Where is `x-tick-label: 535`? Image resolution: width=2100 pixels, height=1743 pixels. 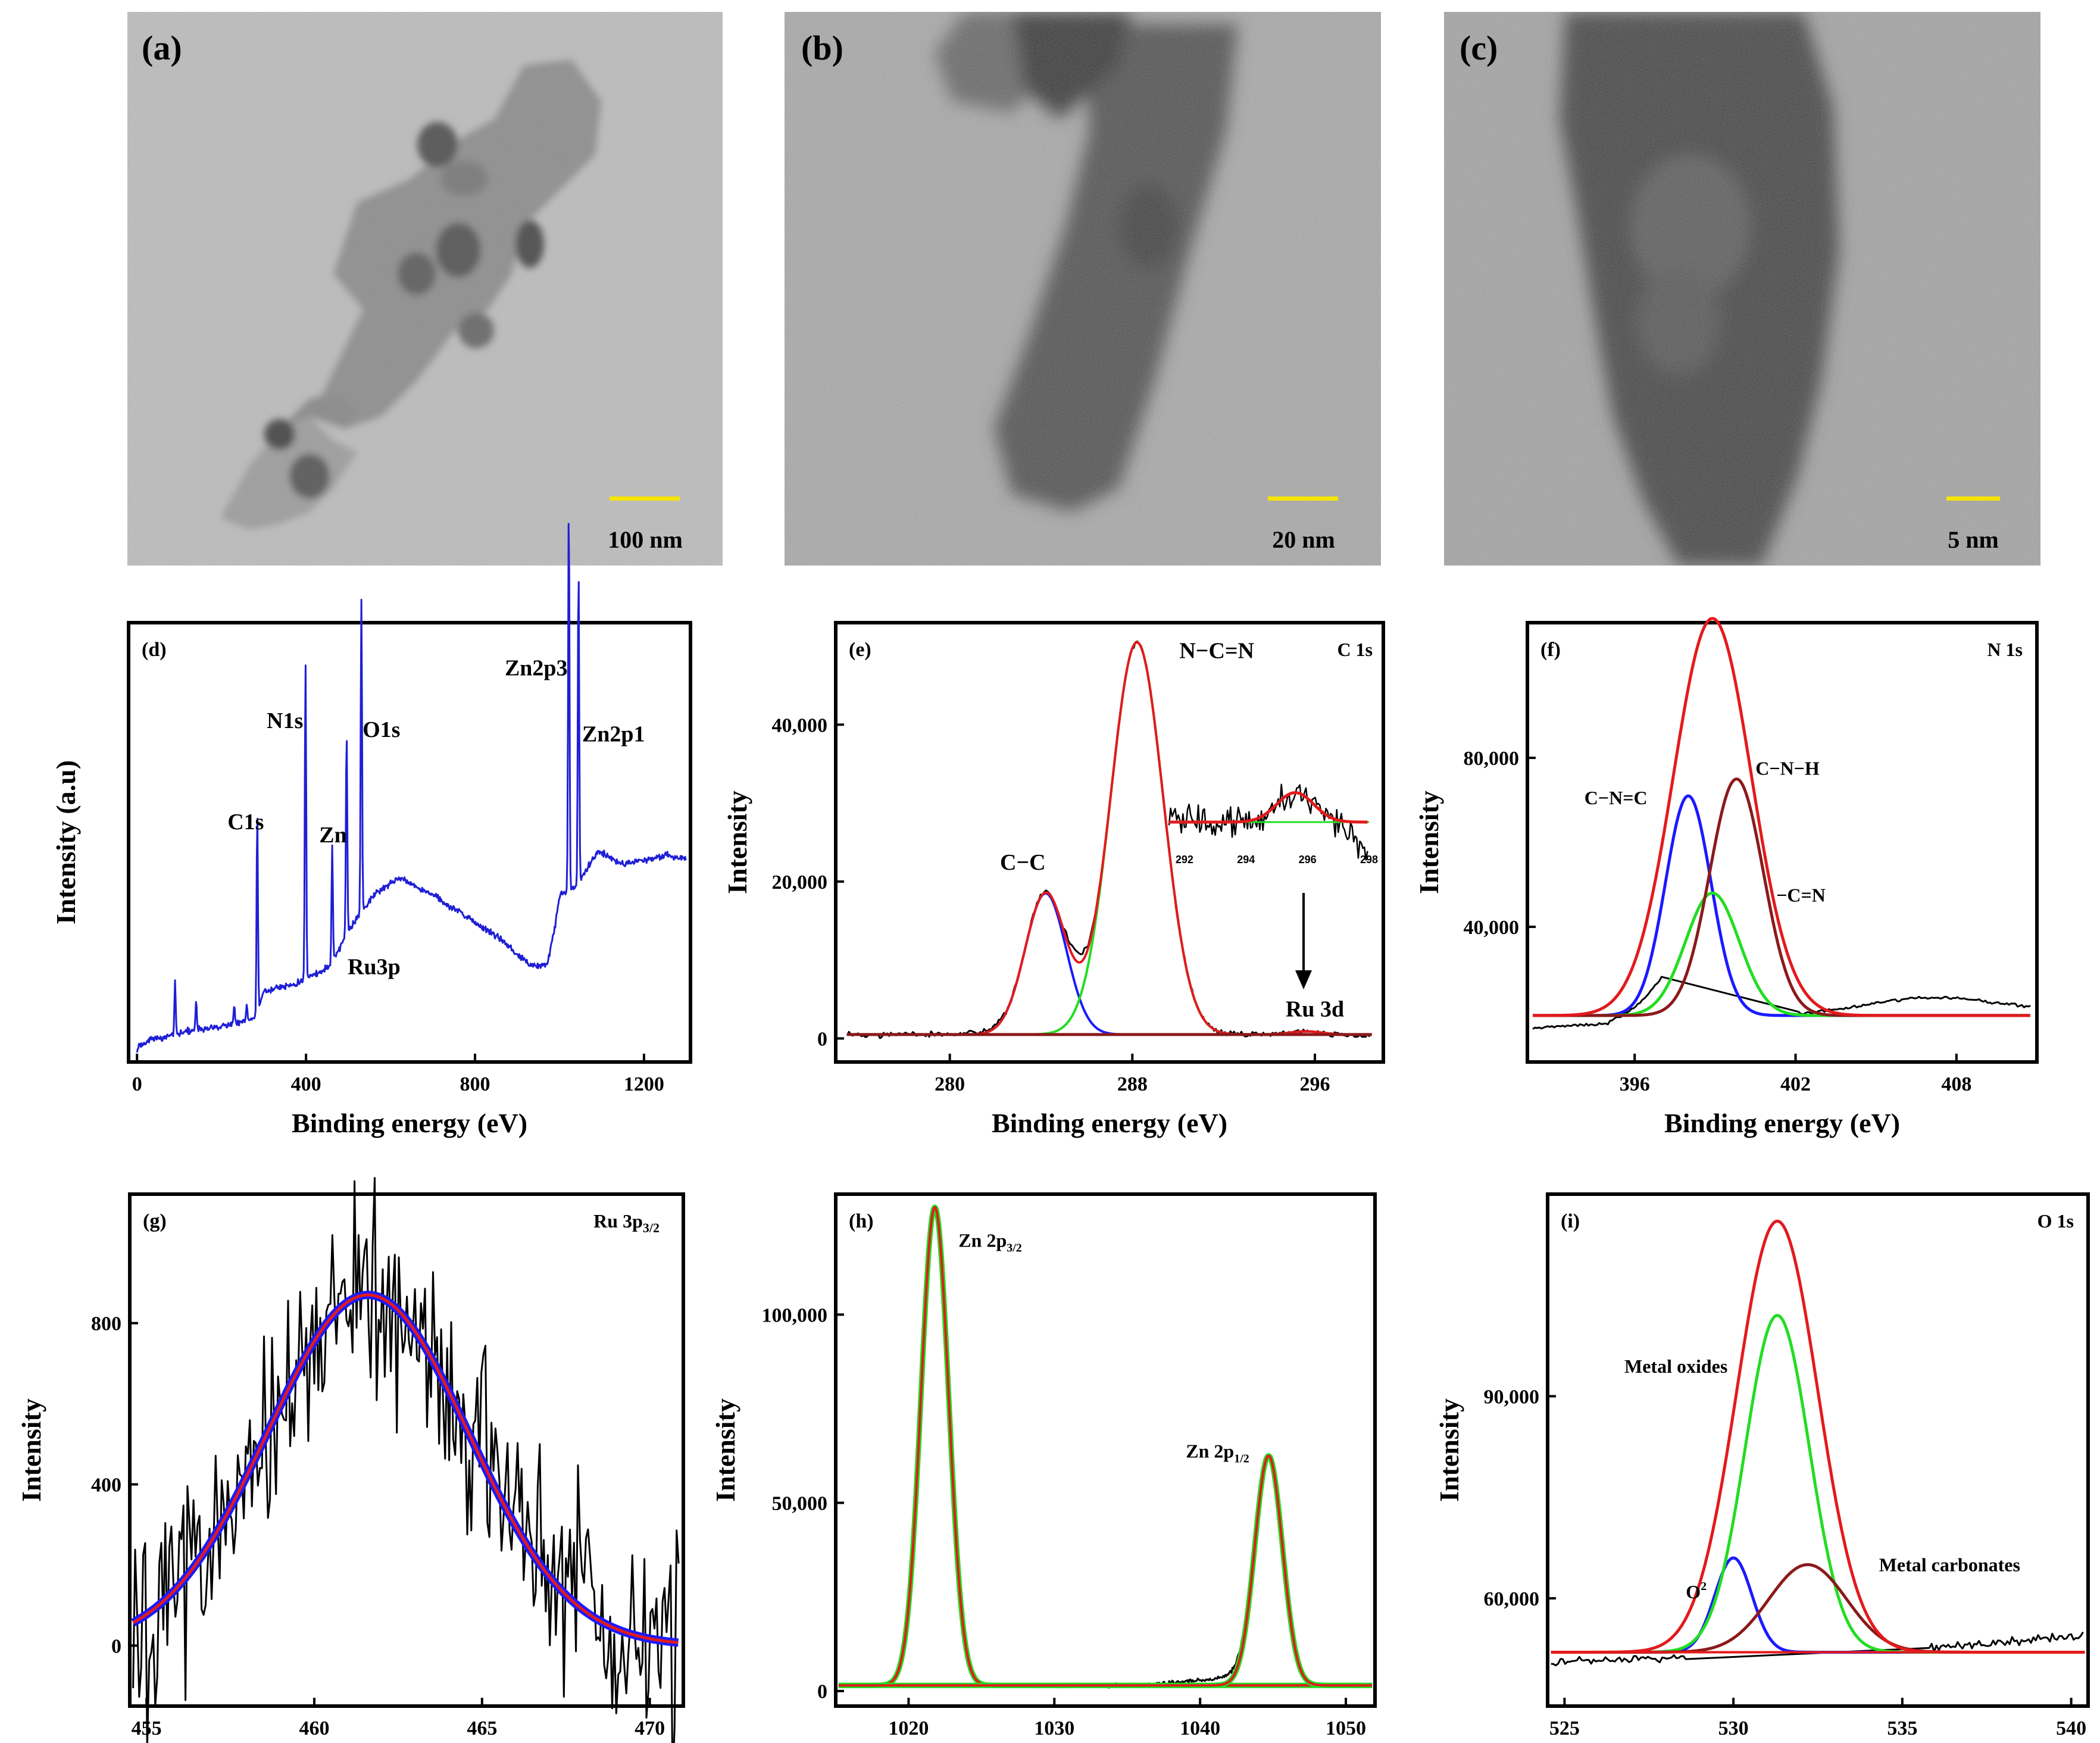 x-tick-label: 535 is located at coordinates (1902, 1728).